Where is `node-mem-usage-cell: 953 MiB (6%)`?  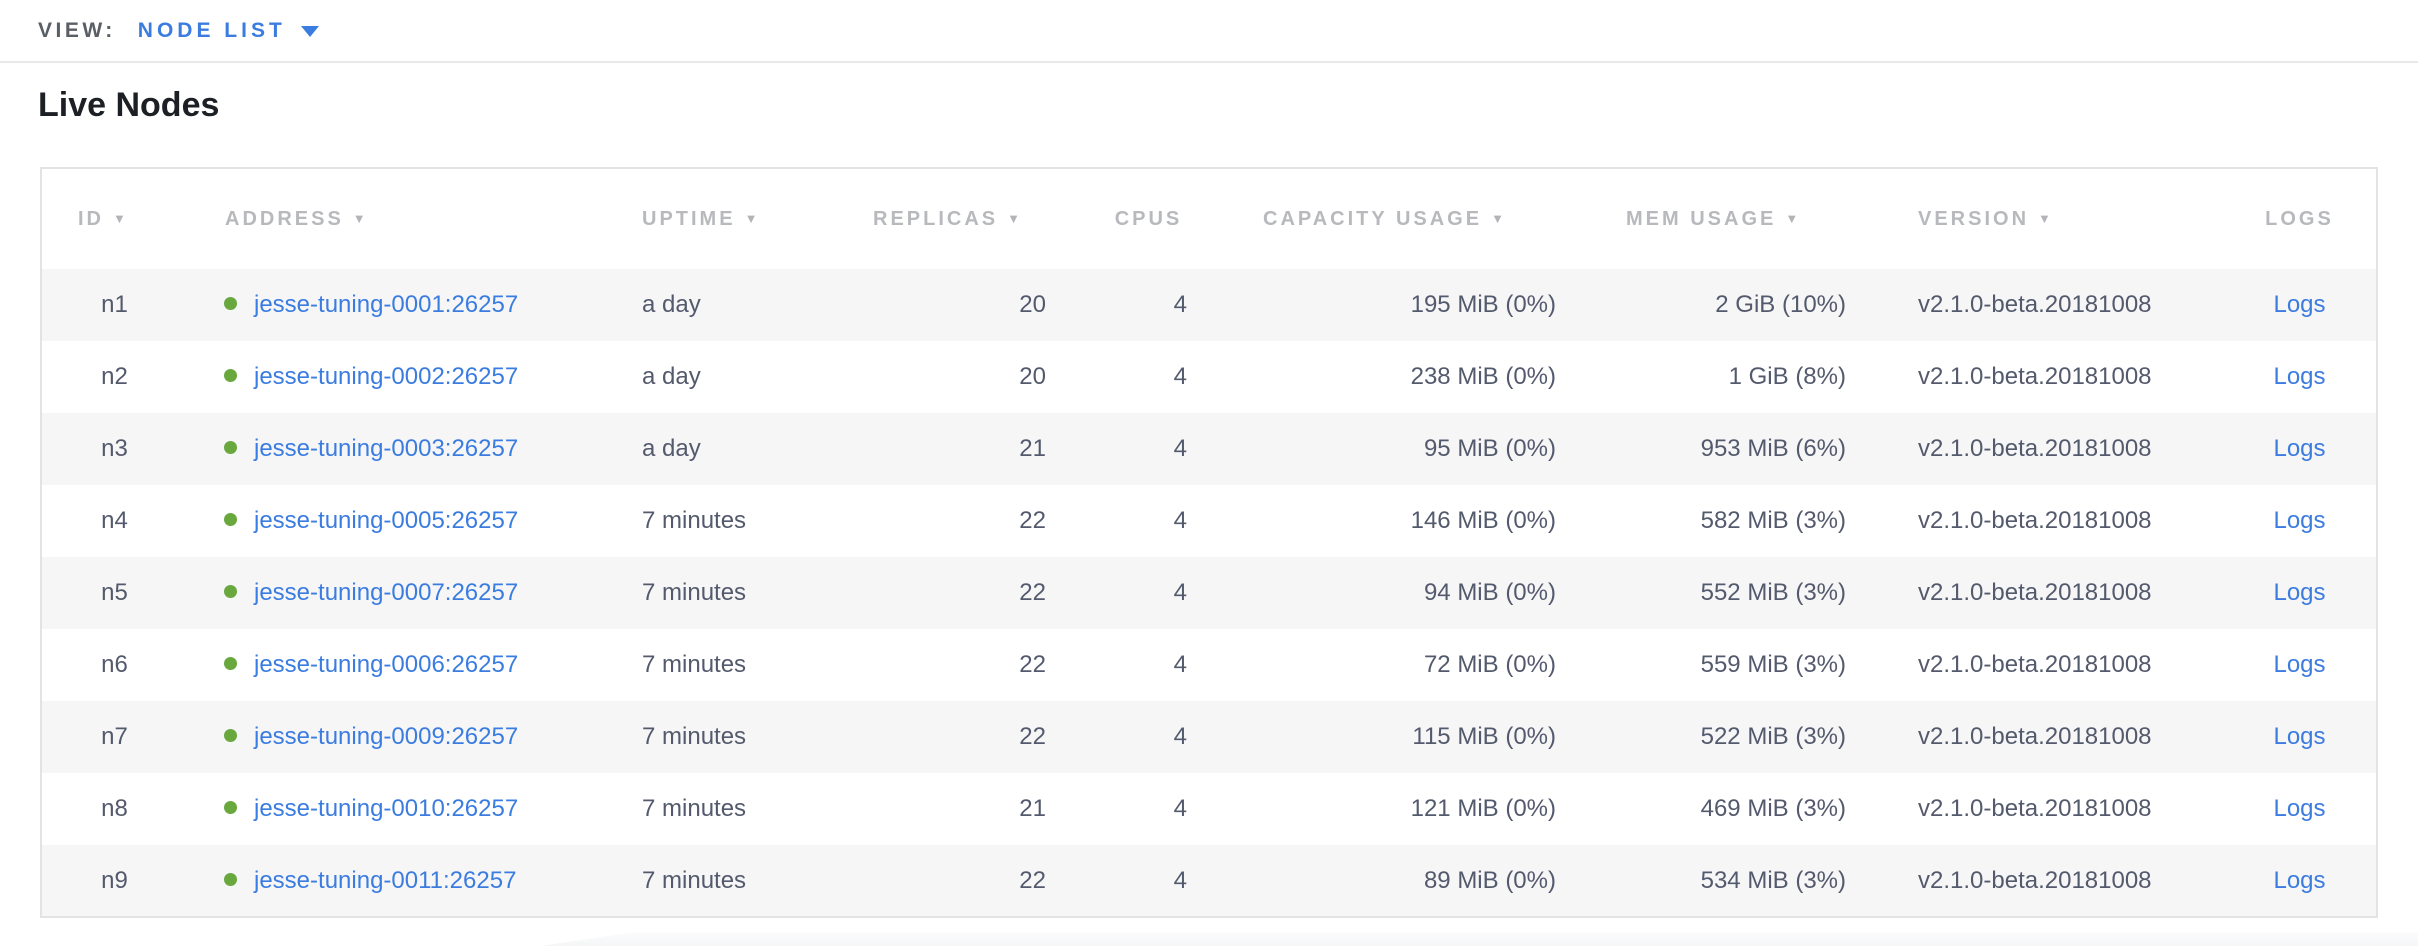 node-mem-usage-cell: 953 MiB (6%) is located at coordinates (1773, 448).